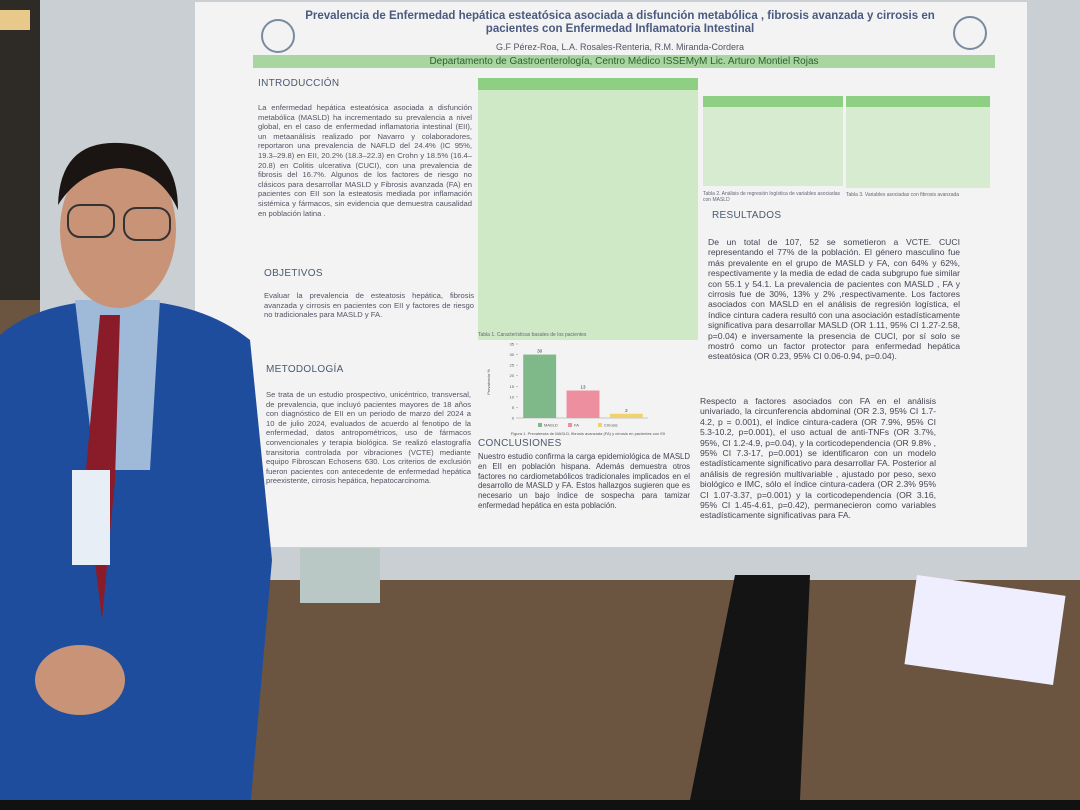 This screenshot has width=1080, height=810. Describe the element at coordinates (747, 215) in the screenshot. I see `section-heading: RESULTADOS` at that location.